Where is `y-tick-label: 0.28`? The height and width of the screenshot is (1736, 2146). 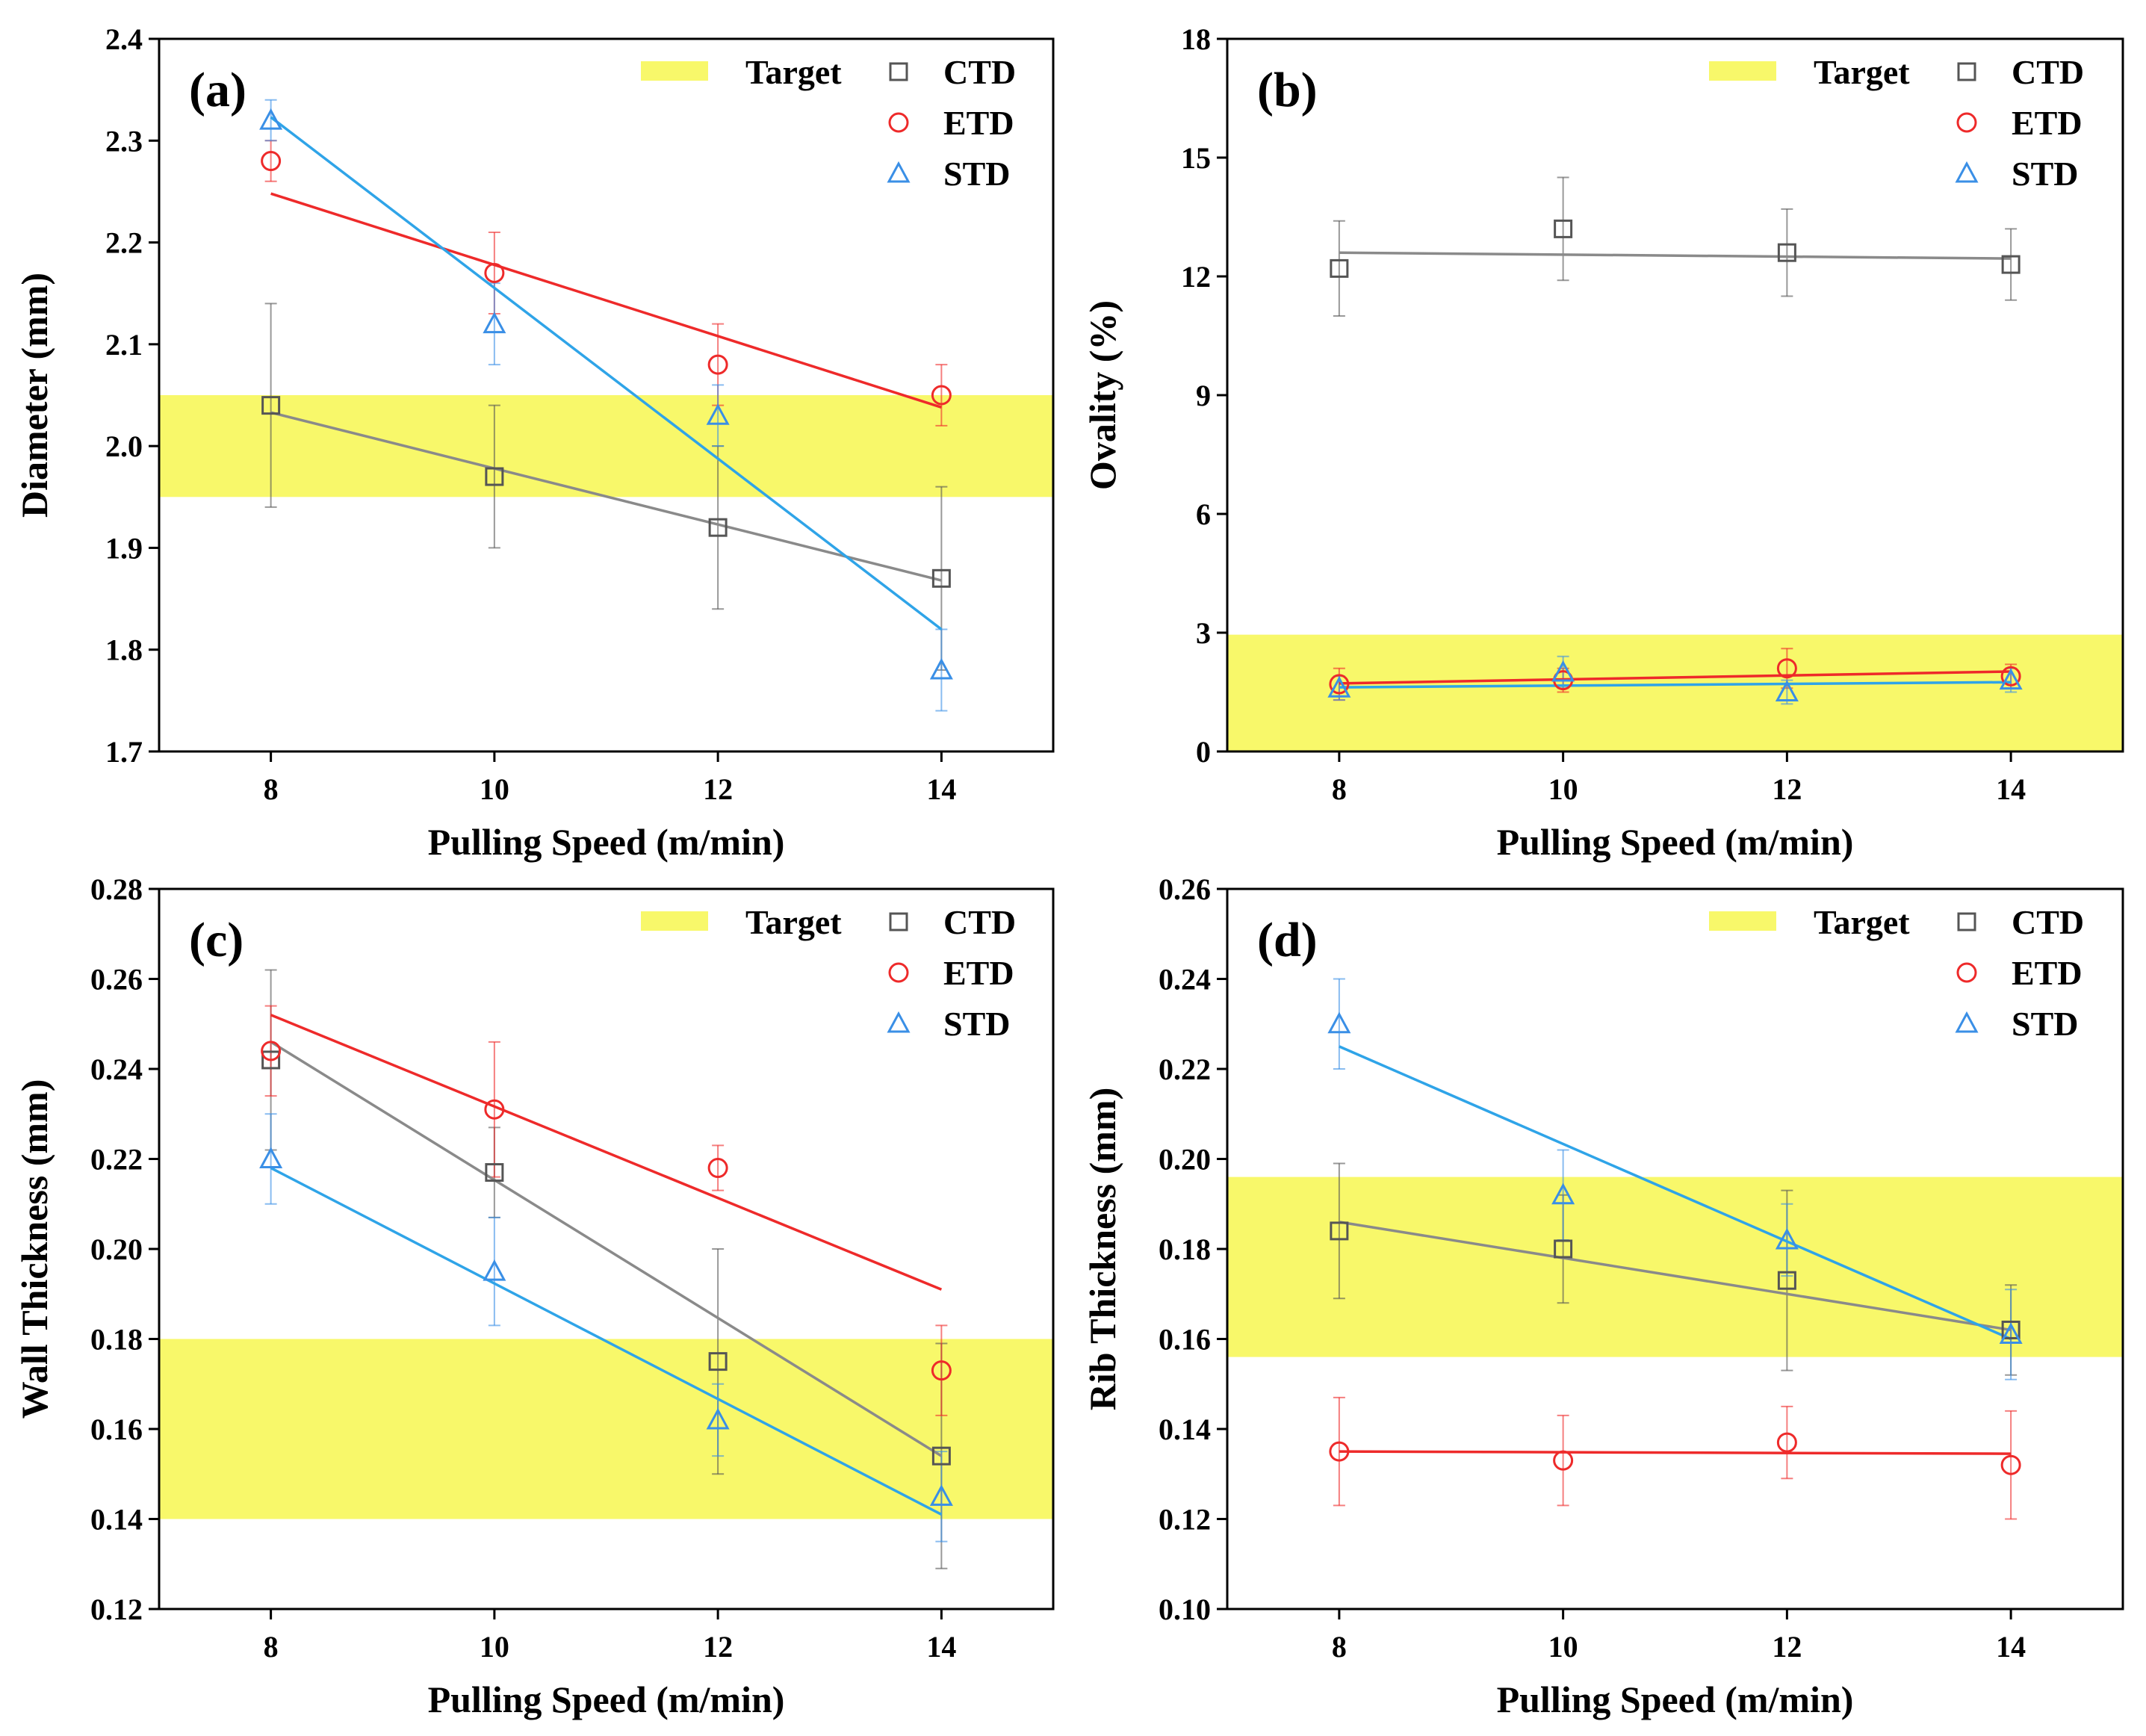
y-tick-label: 0.28 is located at coordinates (117, 889).